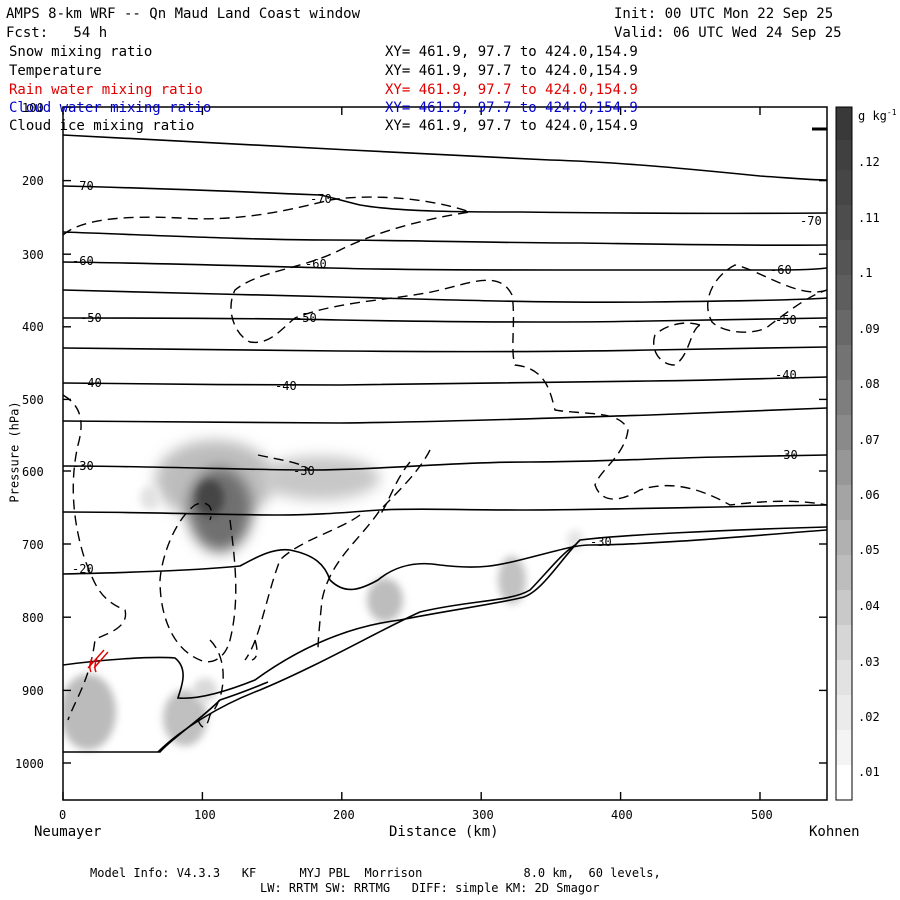 The height and width of the screenshot is (900, 900). Describe the element at coordinates (869, 662) in the screenshot. I see `colorbar-label: .03` at that location.